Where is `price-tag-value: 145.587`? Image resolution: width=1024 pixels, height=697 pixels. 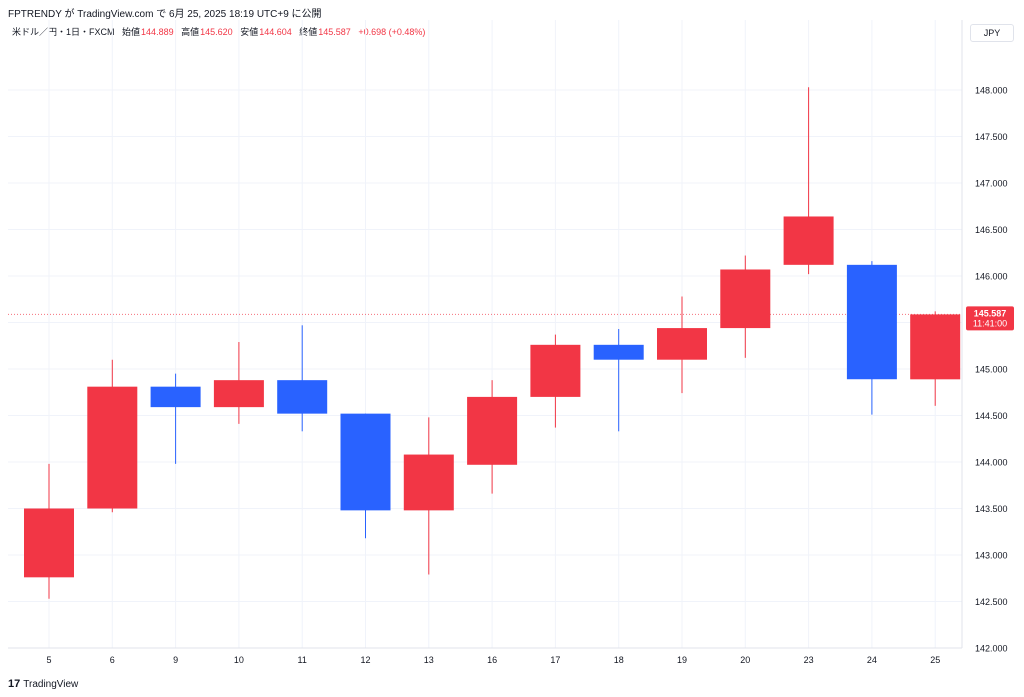
price-tag-value: 145.587 is located at coordinates (990, 313).